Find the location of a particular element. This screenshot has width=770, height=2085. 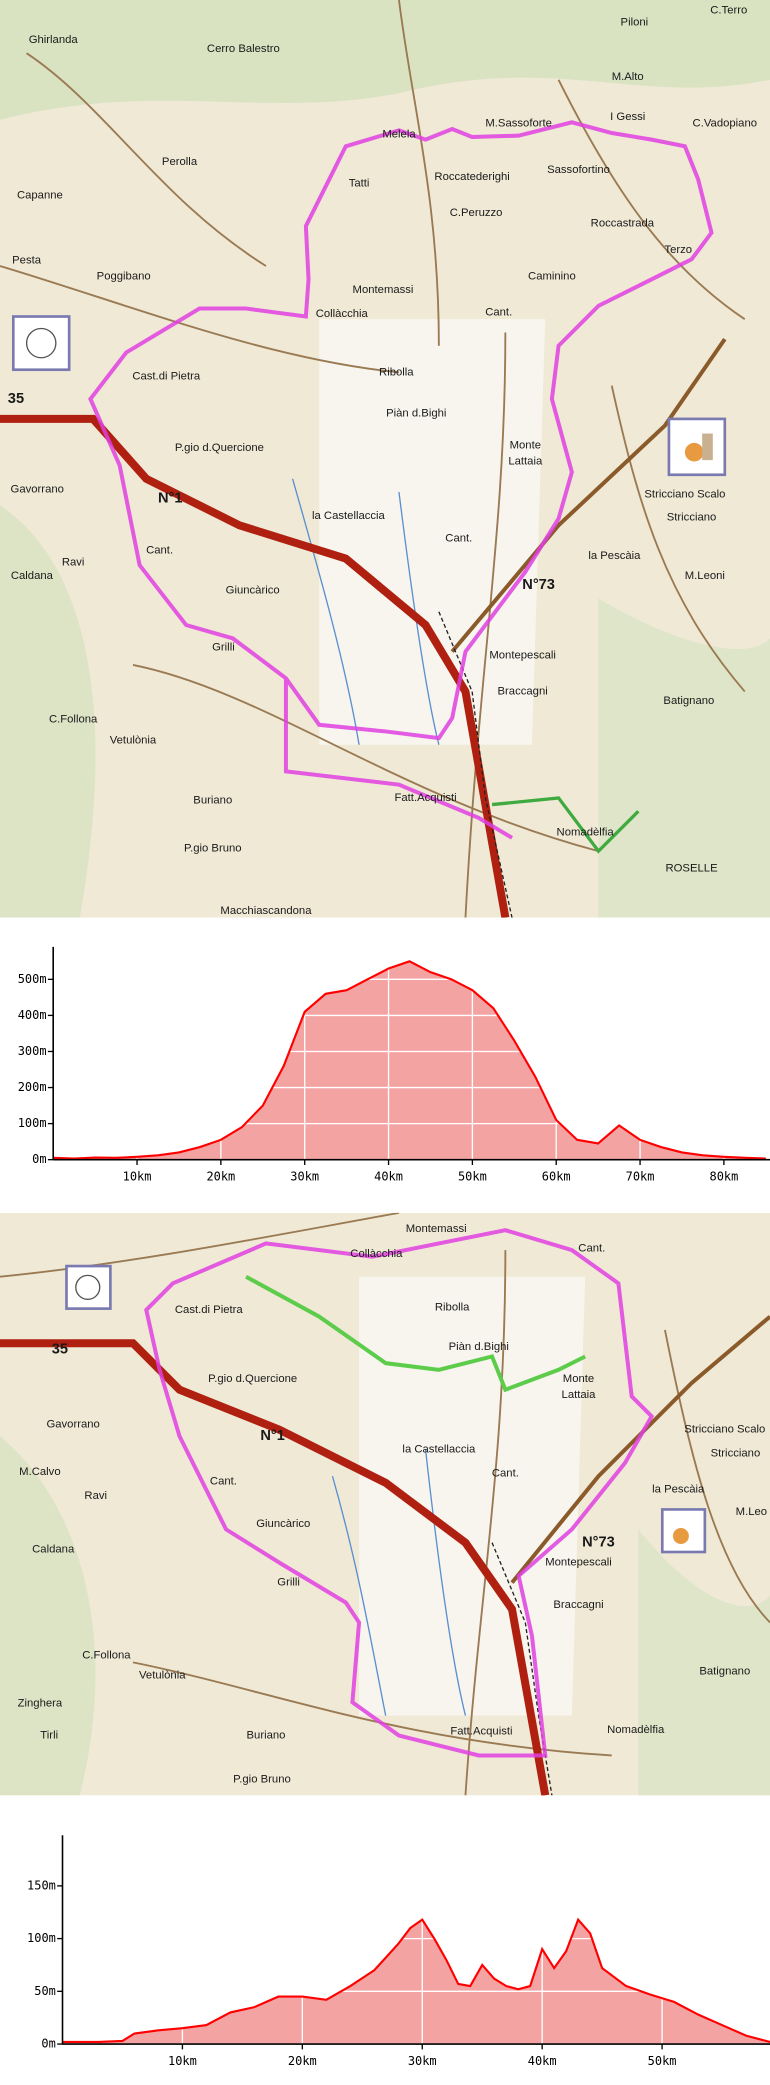

place-label: Buriano is located at coordinates (212, 801).